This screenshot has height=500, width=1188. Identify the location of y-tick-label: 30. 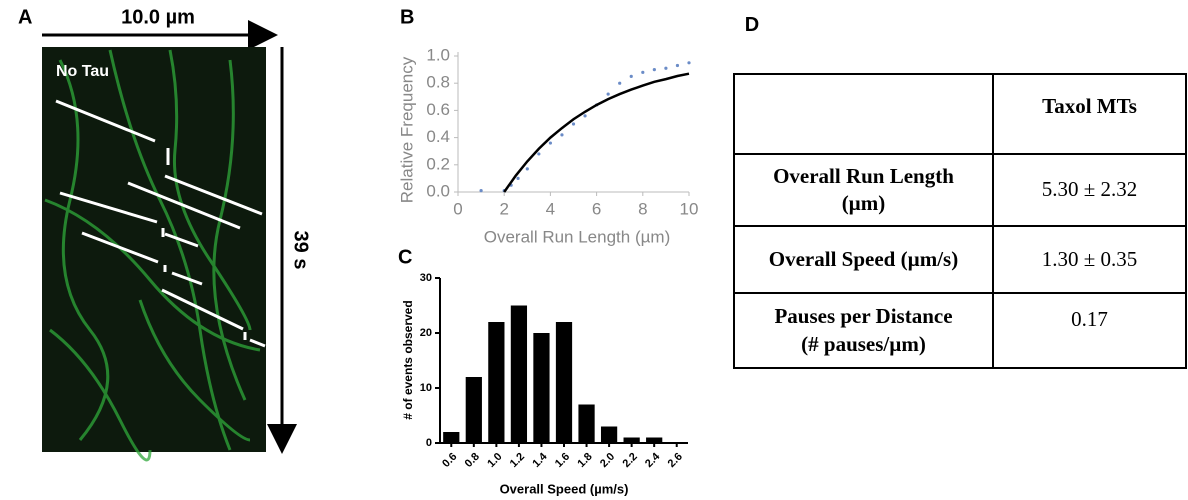
(426, 278).